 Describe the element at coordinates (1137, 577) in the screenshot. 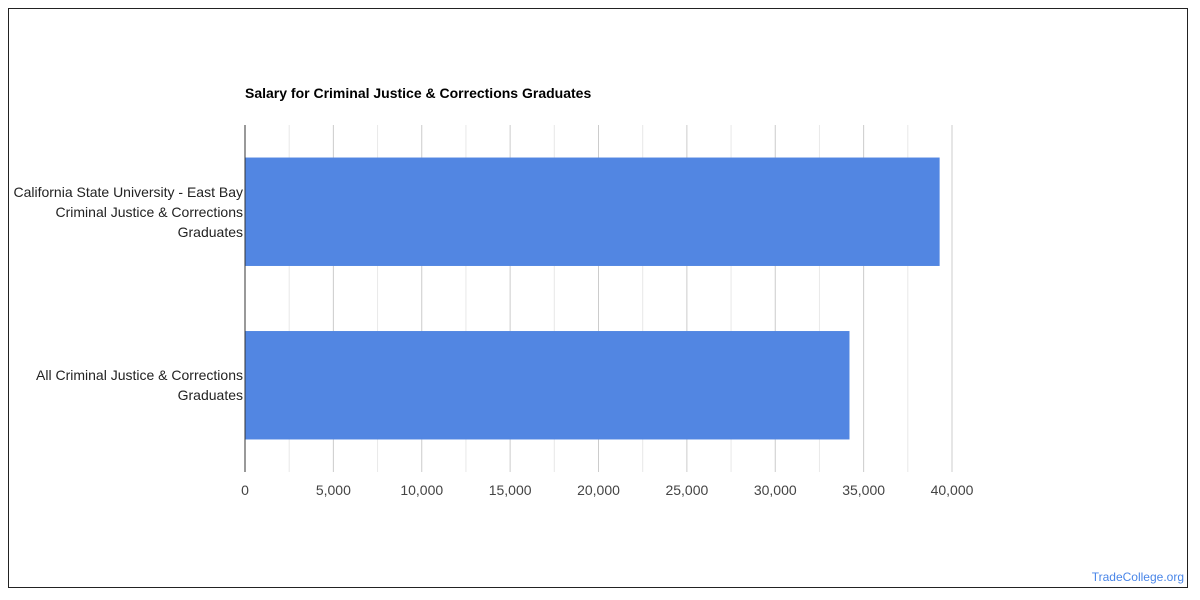

I see `watermark-link: TradeCollege.org` at that location.